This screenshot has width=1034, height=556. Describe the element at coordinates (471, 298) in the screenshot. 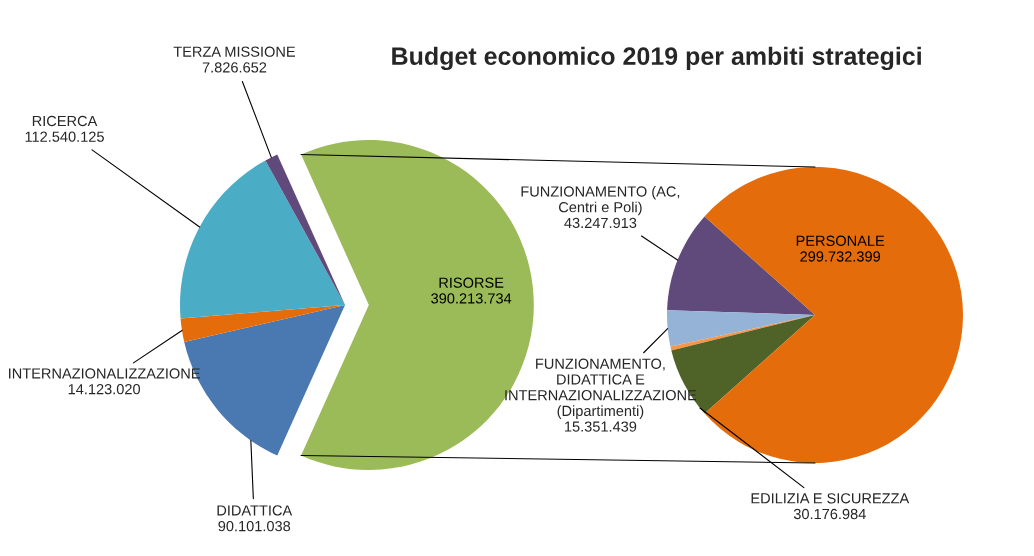

I see `data-label: 390.213.734` at that location.